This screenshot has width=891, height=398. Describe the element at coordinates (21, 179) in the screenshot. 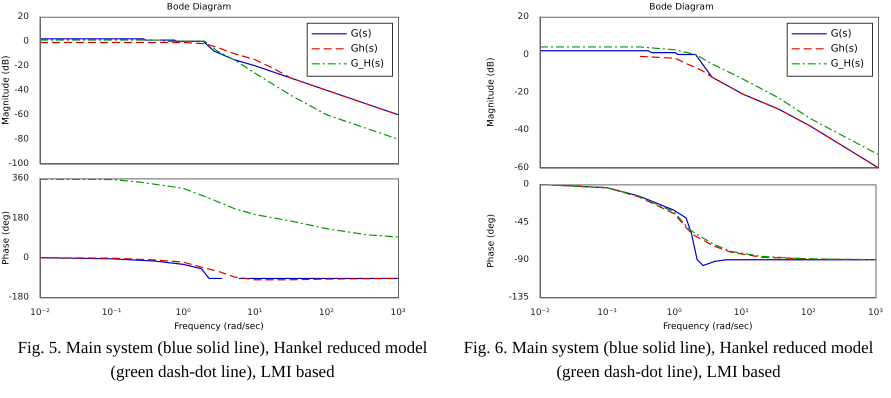

I see `y-tick-label: 360` at that location.